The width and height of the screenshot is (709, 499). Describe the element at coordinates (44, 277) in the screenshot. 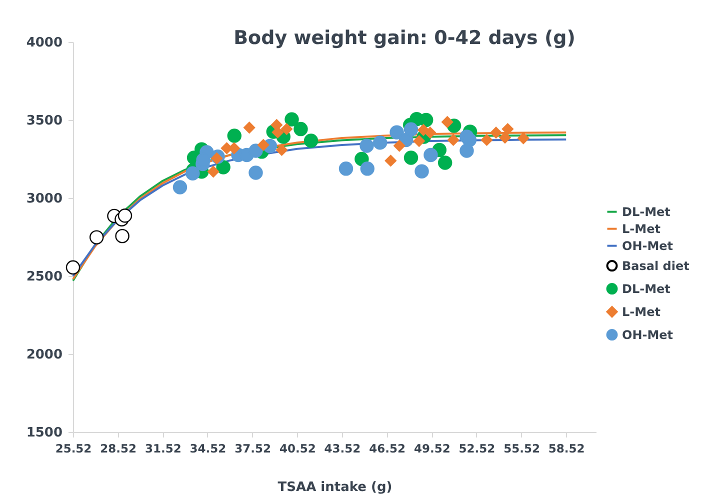

I see `y-tick-label: 2500` at that location.